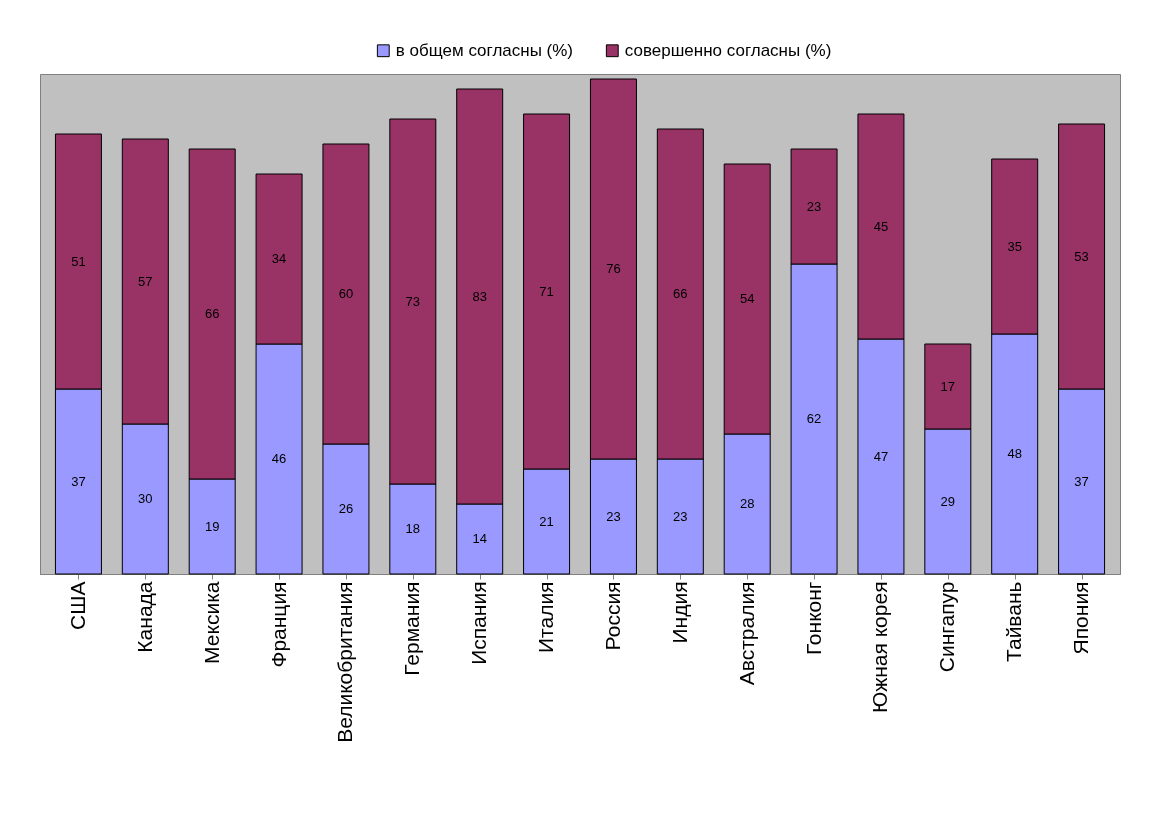 The height and width of the screenshot is (827, 1160). What do you see at coordinates (346, 508) in the screenshot?
I see `data-label: 26` at bounding box center [346, 508].